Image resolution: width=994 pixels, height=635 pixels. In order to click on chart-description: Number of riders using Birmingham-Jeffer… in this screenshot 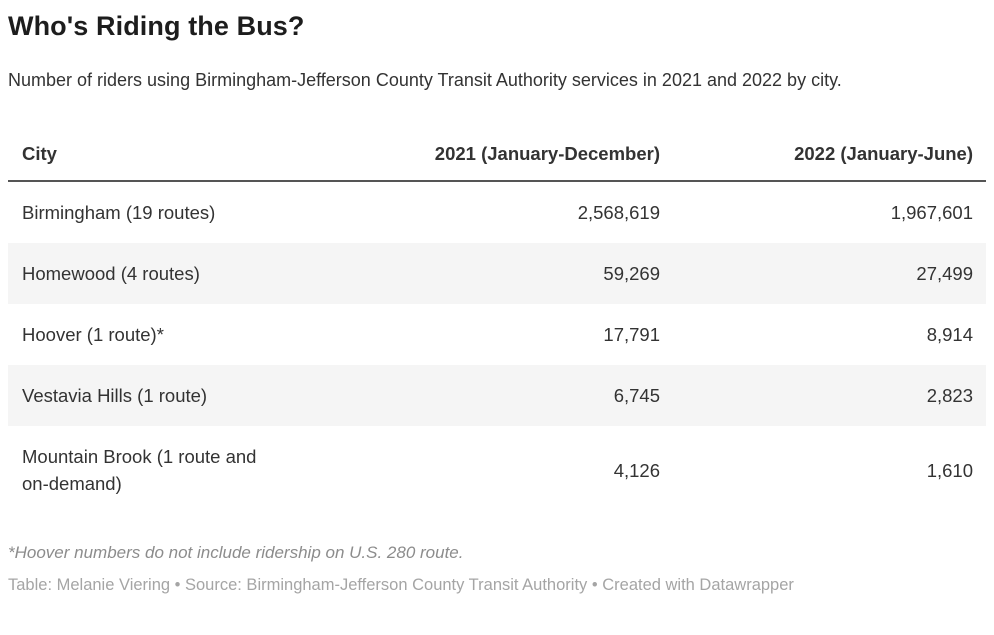, I will do `click(425, 80)`.